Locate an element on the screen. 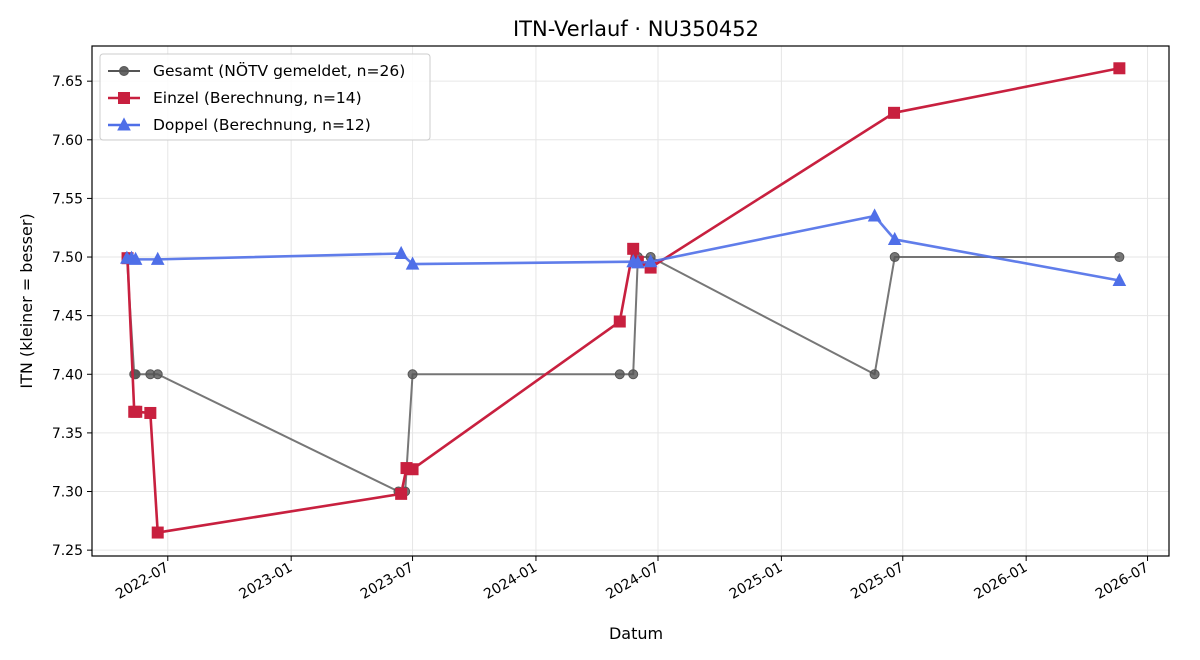 This screenshot has width=1200, height=660. x-tick-label: 2022-07 is located at coordinates (142, 581).